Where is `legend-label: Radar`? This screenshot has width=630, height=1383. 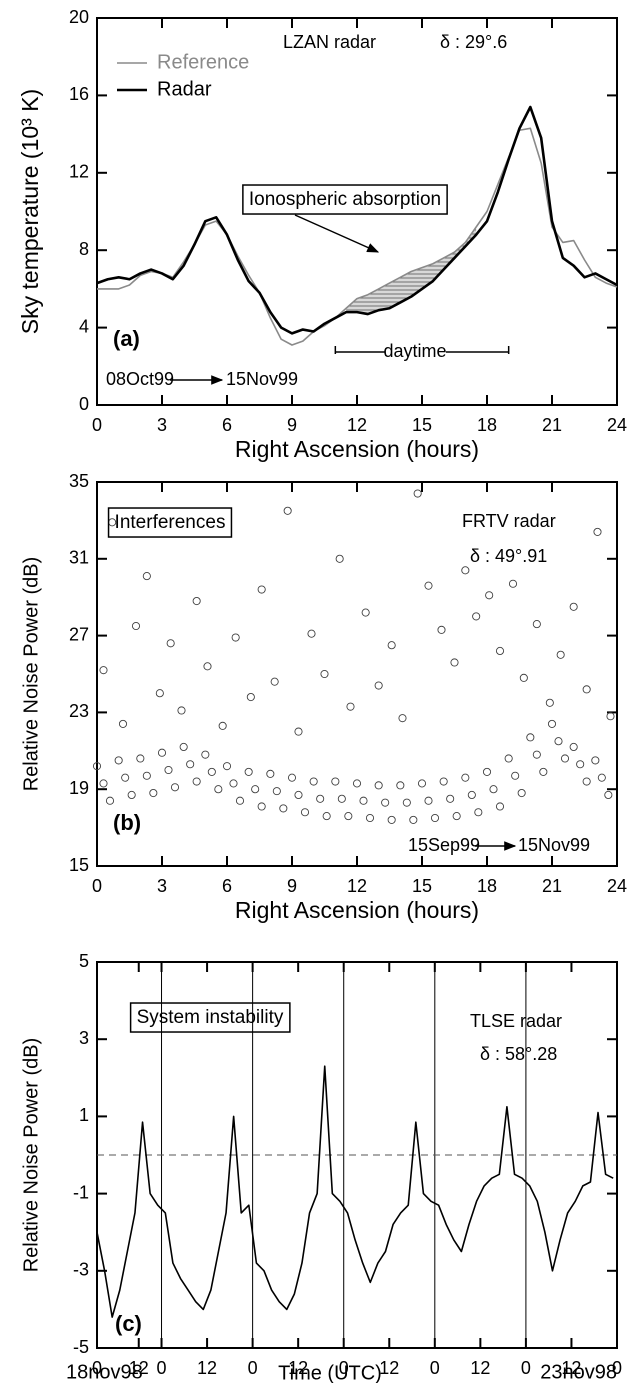
legend-label: Radar is located at coordinates (184, 89).